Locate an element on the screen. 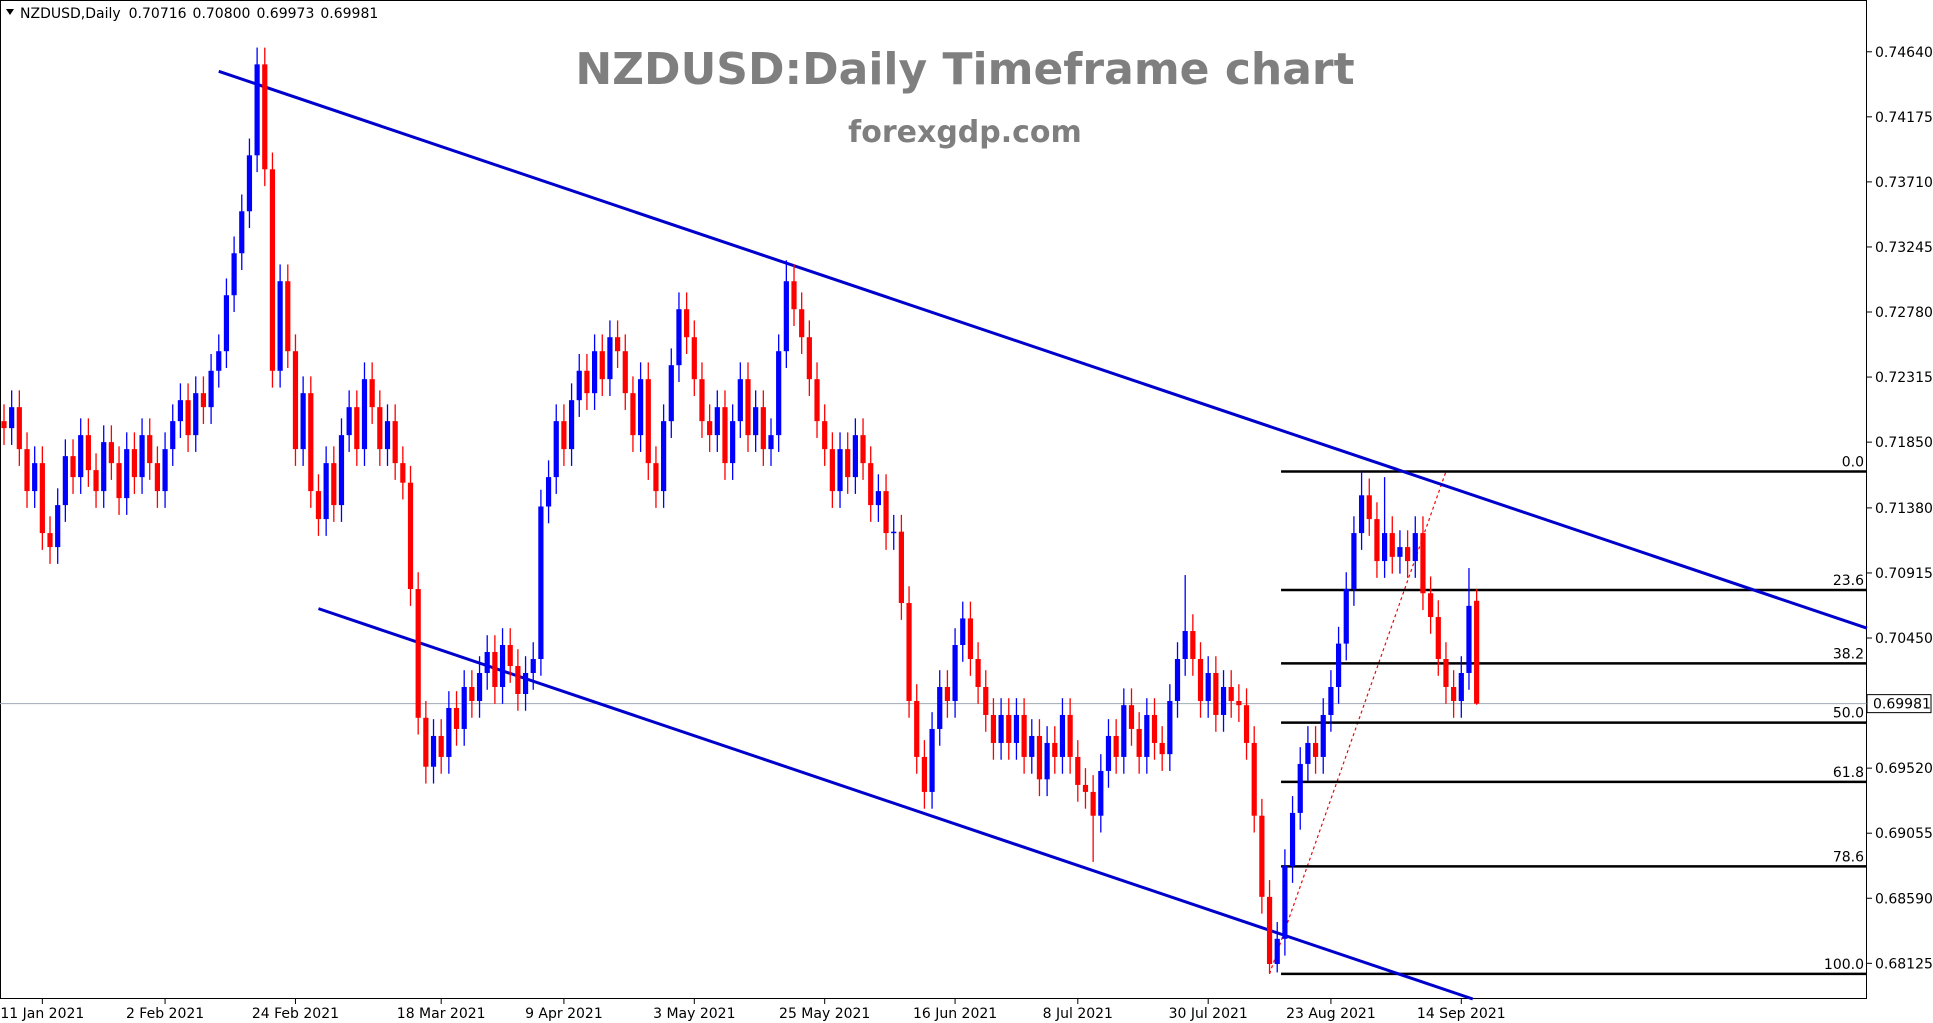 This screenshot has height=1023, width=1933. menu-arrow is located at coordinates (10, 12).